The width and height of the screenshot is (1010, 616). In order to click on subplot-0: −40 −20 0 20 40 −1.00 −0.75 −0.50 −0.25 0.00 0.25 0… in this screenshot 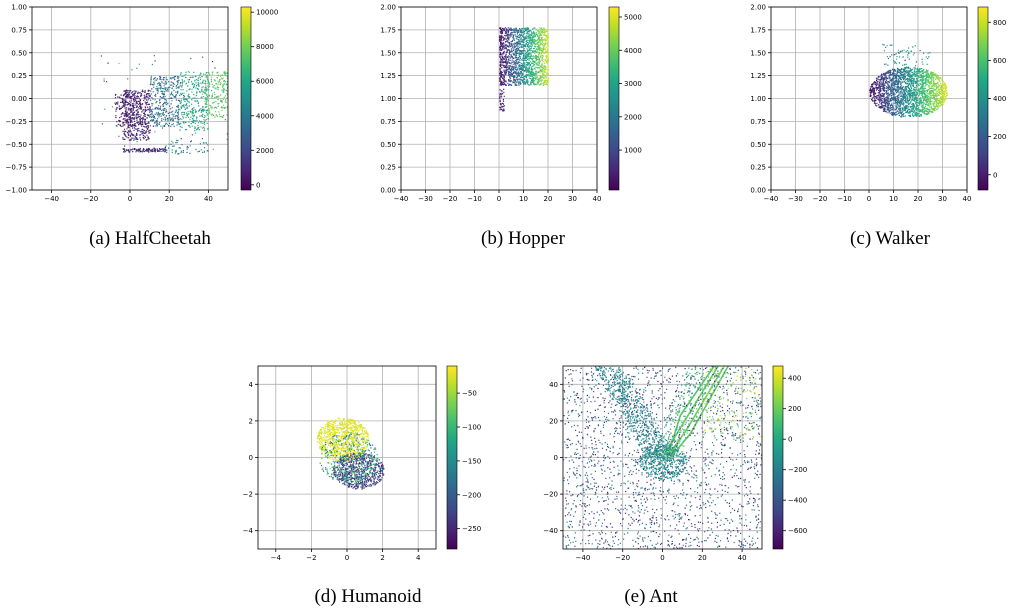, I will do `click(142, 104)`.